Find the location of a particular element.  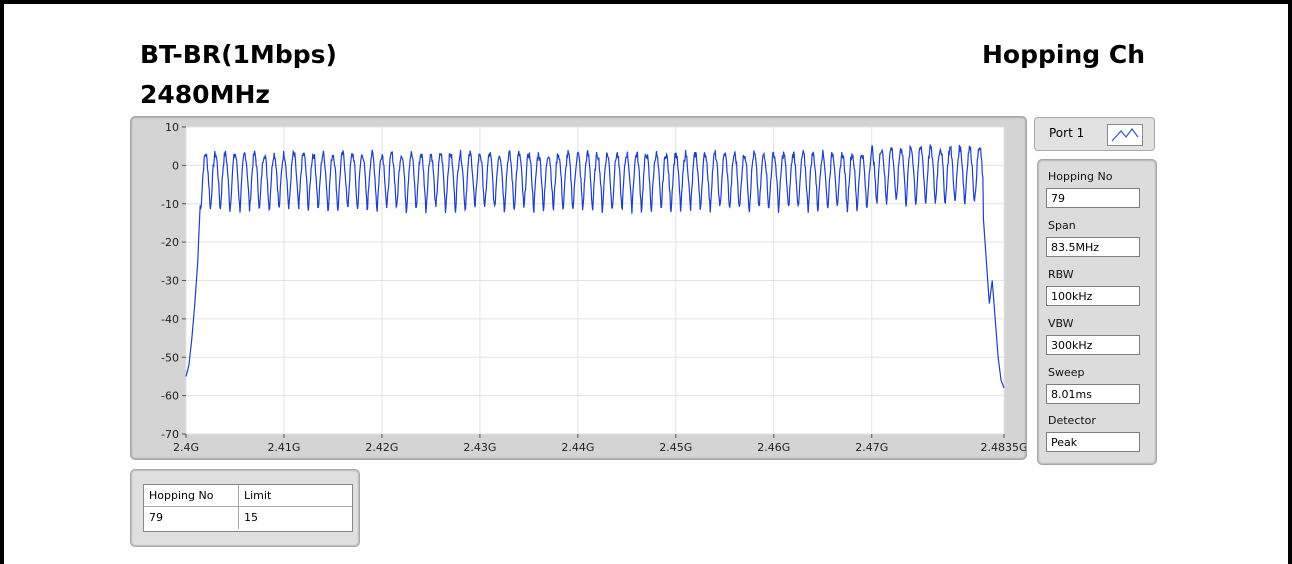

port-selector: Port 1 is located at coordinates (1094, 134).